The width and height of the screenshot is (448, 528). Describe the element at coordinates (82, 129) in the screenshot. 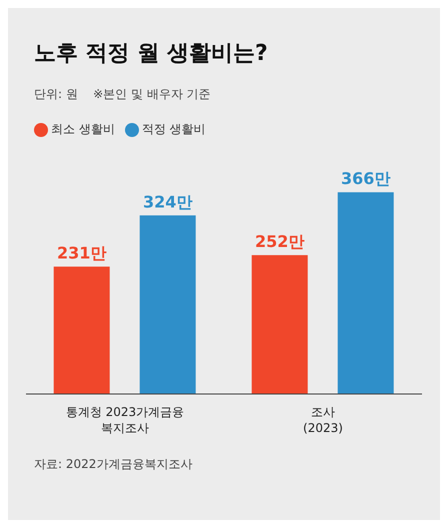

I see `legend-label: 최소 생활비` at that location.